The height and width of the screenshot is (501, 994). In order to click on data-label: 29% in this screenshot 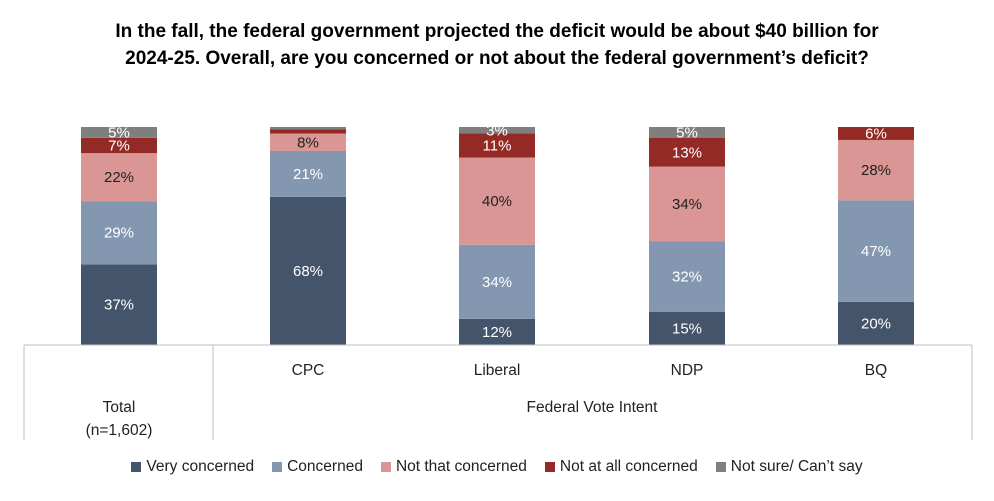, I will do `click(119, 233)`.